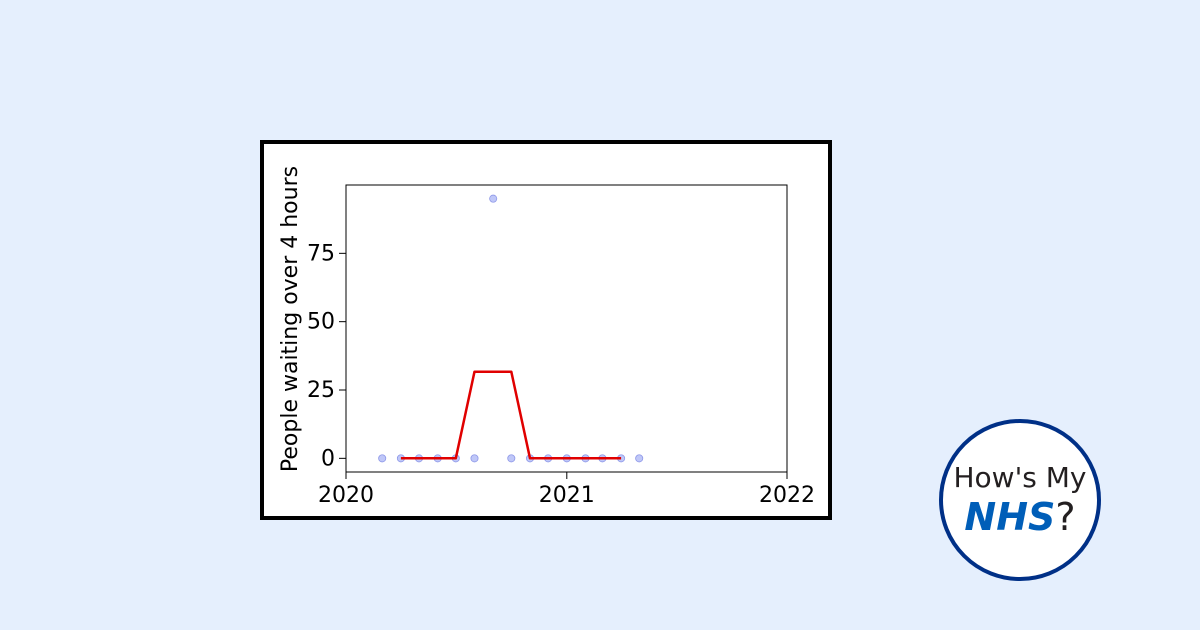  What do you see at coordinates (328, 458) in the screenshot?
I see `y-tick-label: 0` at bounding box center [328, 458].